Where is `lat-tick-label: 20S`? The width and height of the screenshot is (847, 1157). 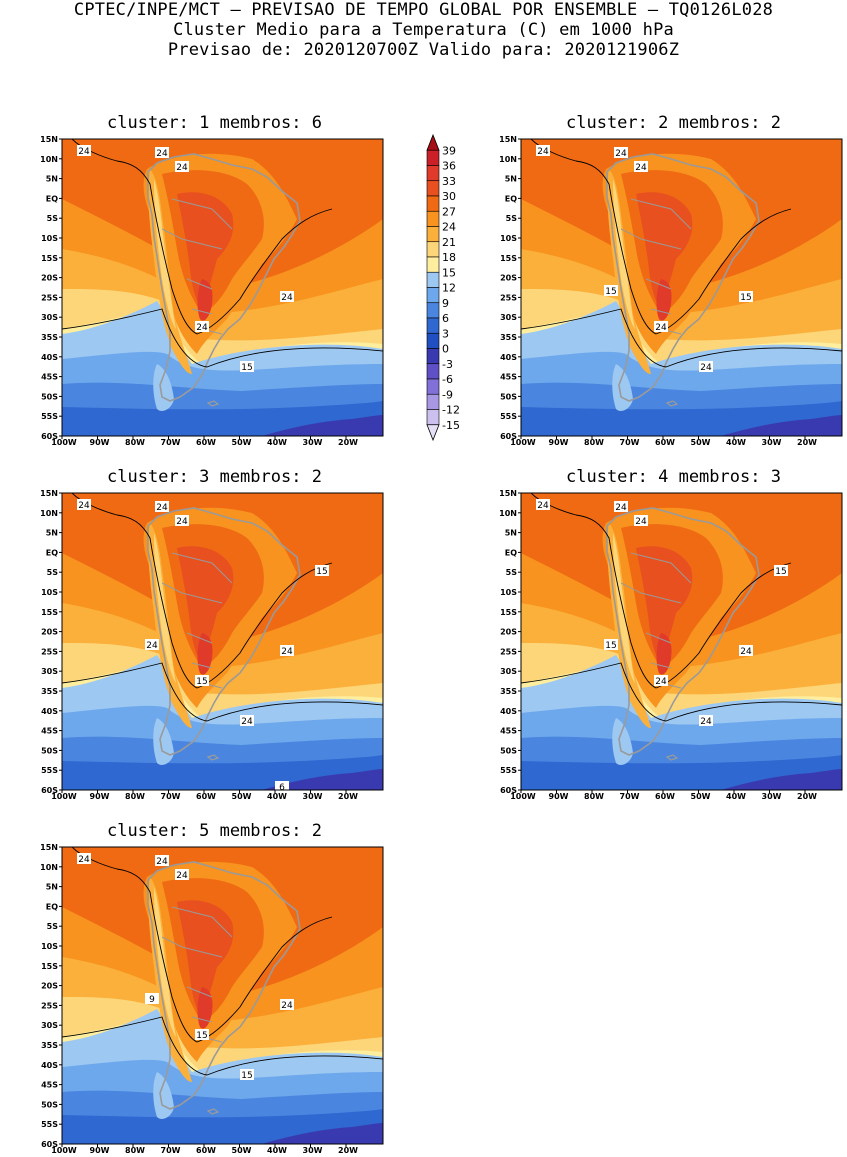
lat-tick-label: 20S is located at coordinates (49, 278).